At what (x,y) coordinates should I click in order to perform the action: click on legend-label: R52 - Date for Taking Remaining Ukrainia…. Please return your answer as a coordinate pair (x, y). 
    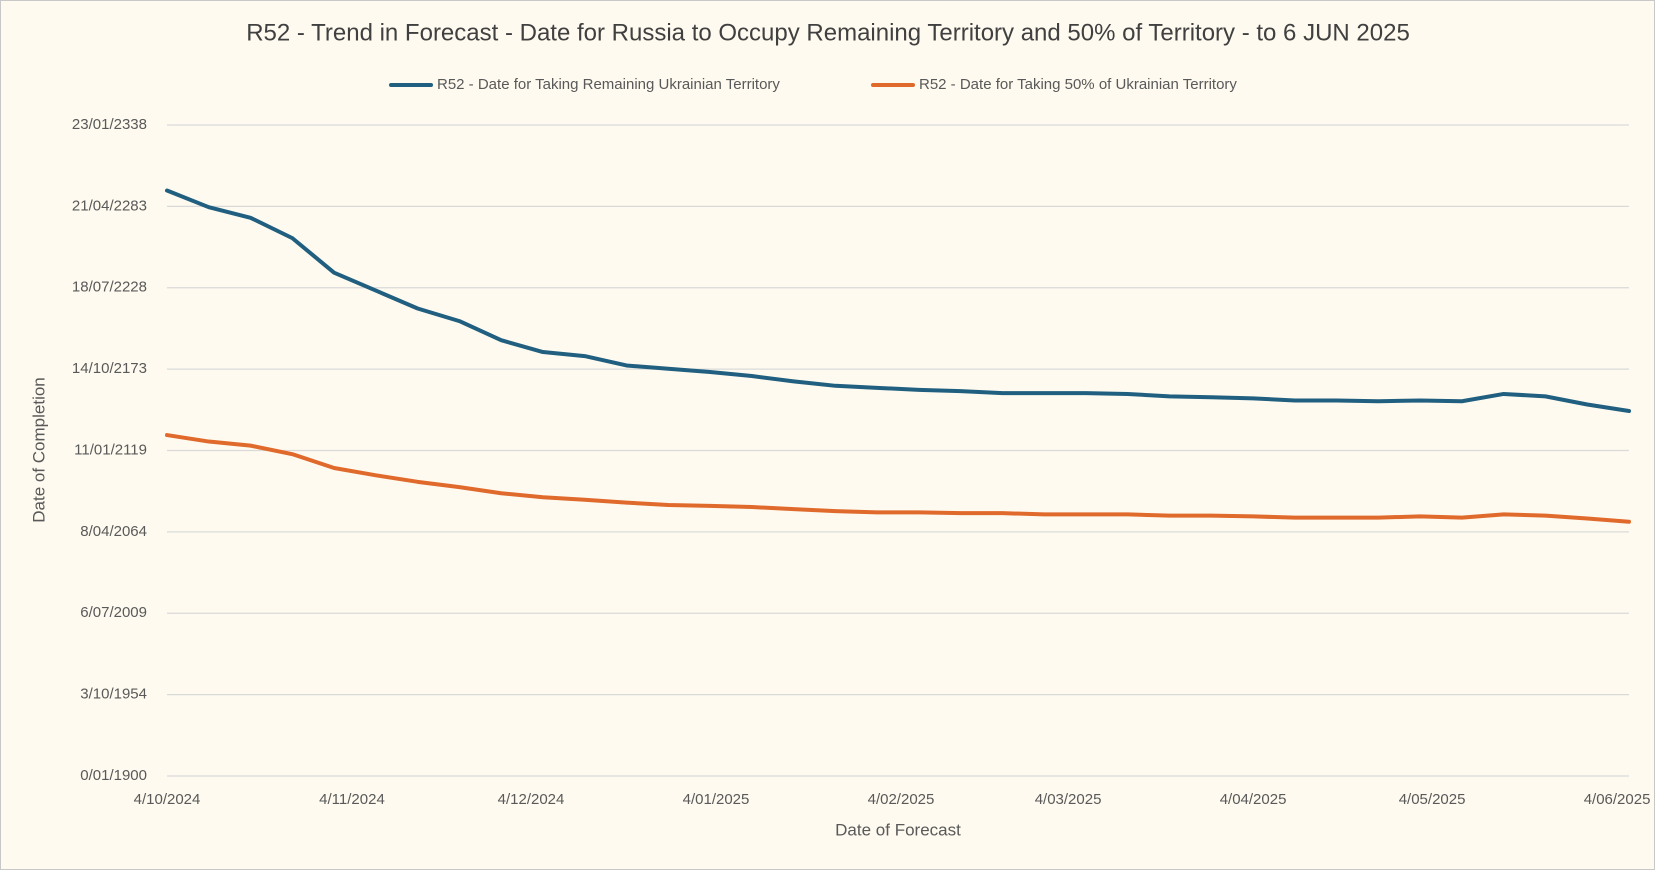
    Looking at the image, I should click on (608, 84).